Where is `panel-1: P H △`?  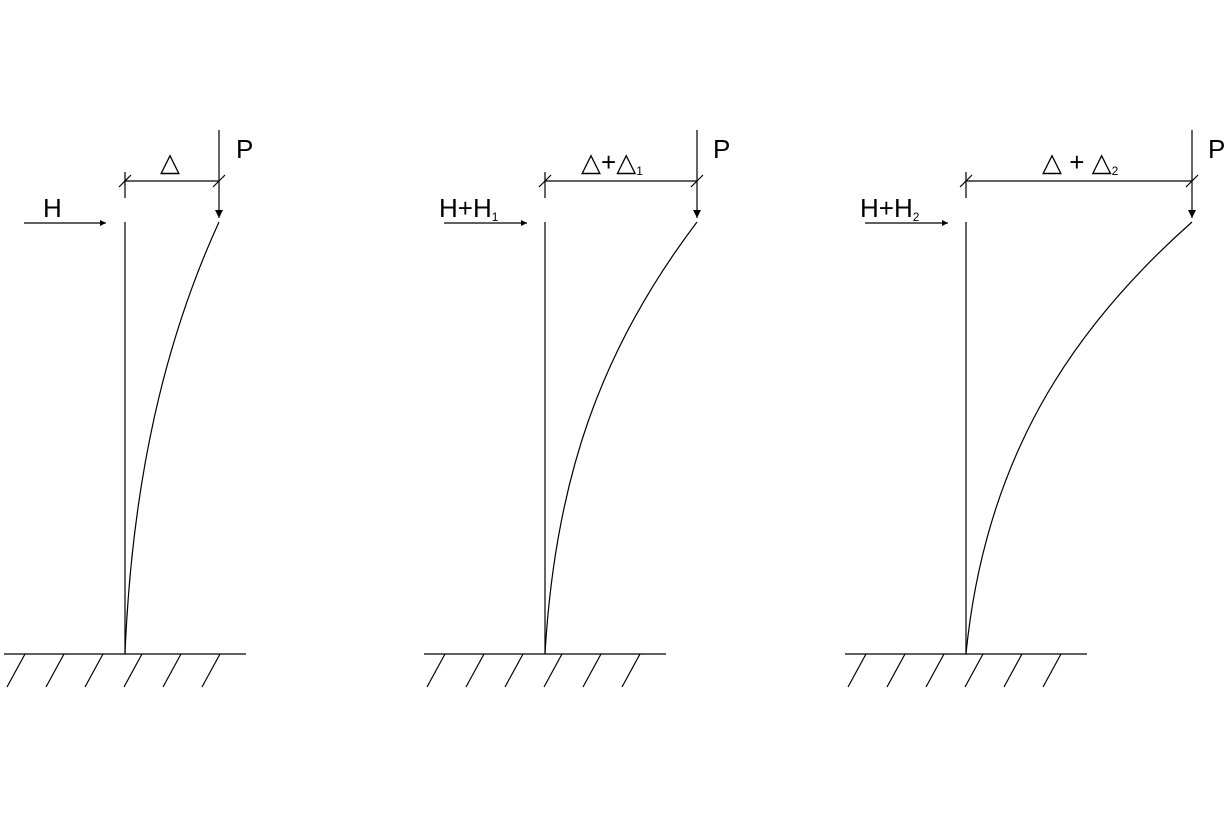 panel-1: P H △ is located at coordinates (128, 409).